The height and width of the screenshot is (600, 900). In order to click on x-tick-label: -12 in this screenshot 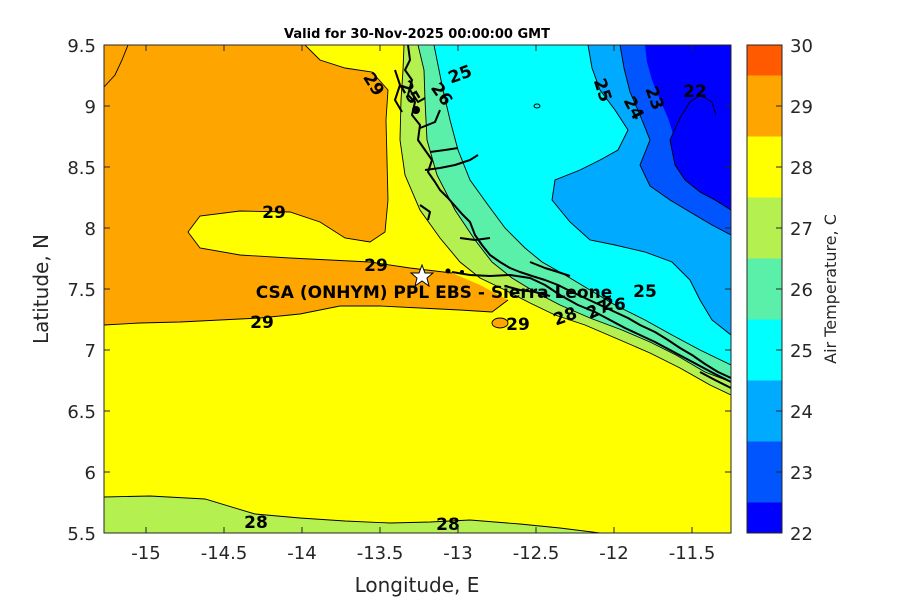, I will do `click(613, 553)`.